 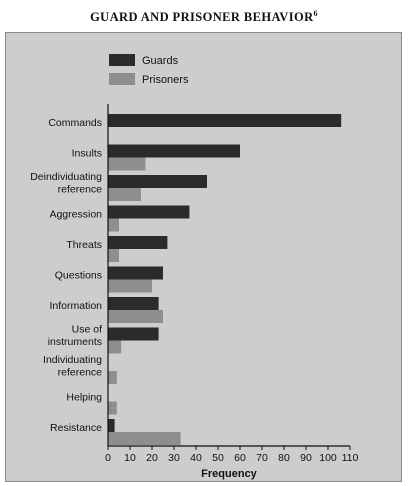 I want to click on category-label: Information, so click(x=75, y=306).